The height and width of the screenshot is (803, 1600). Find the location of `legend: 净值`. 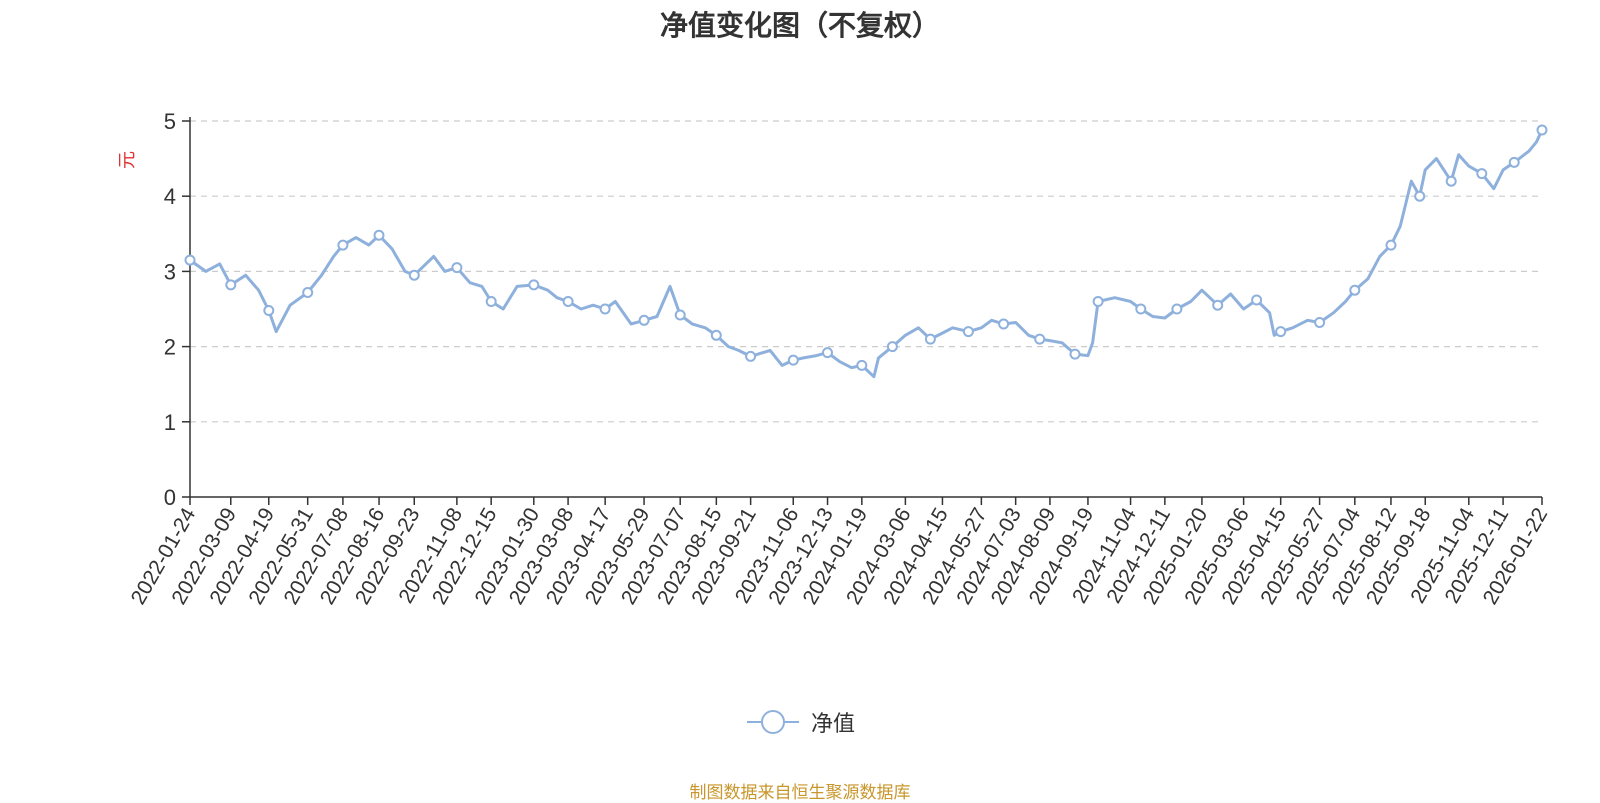

legend: 净值 is located at coordinates (800, 722).